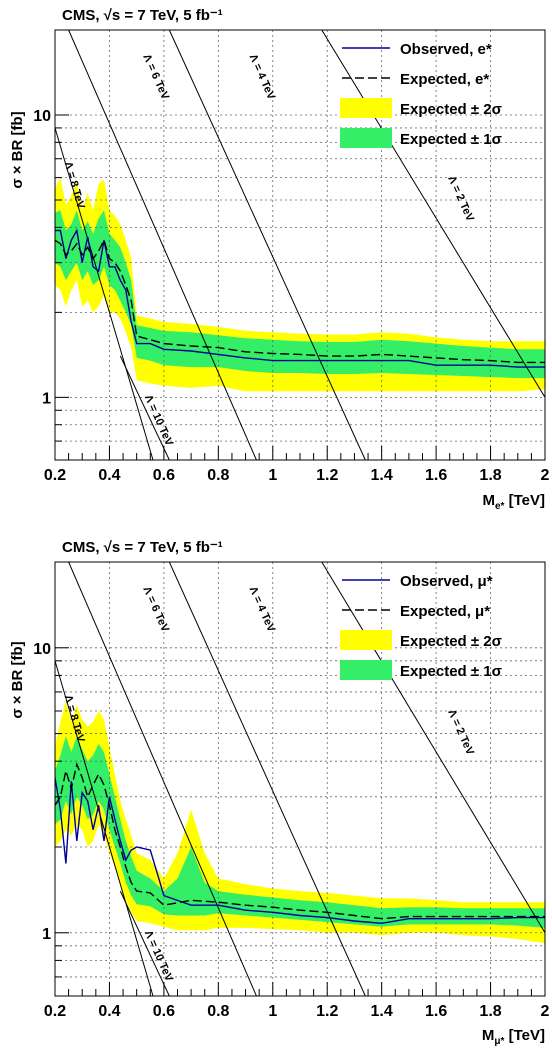 Image resolution: width=552 pixels, height=1055 pixels. Describe the element at coordinates (262, 77) in the screenshot. I see `lambda-contour-label: Λ = 4 TeV` at that location.